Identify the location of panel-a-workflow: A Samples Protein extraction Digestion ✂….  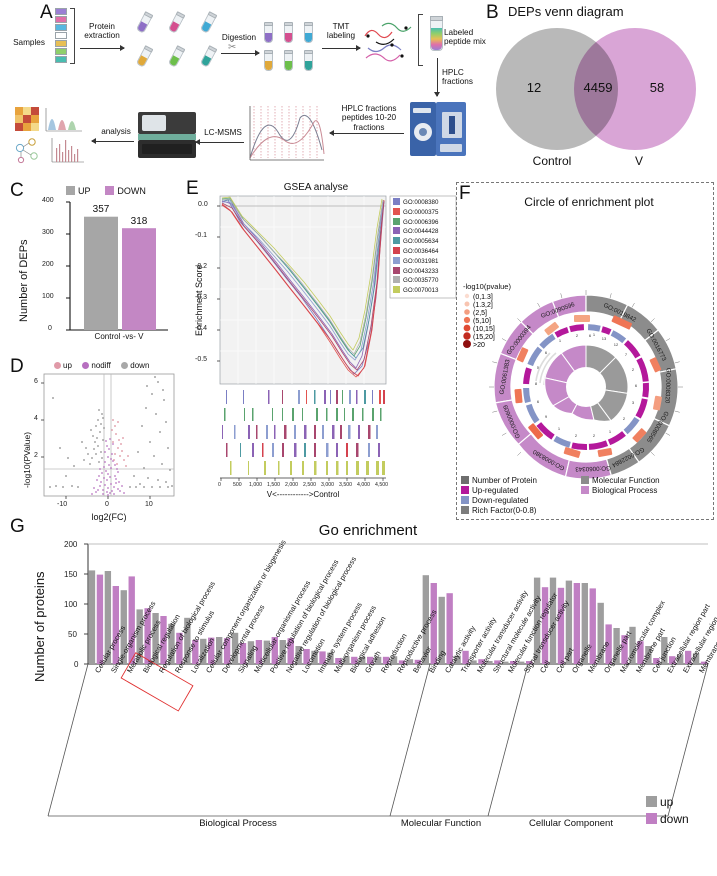
(243, 90).